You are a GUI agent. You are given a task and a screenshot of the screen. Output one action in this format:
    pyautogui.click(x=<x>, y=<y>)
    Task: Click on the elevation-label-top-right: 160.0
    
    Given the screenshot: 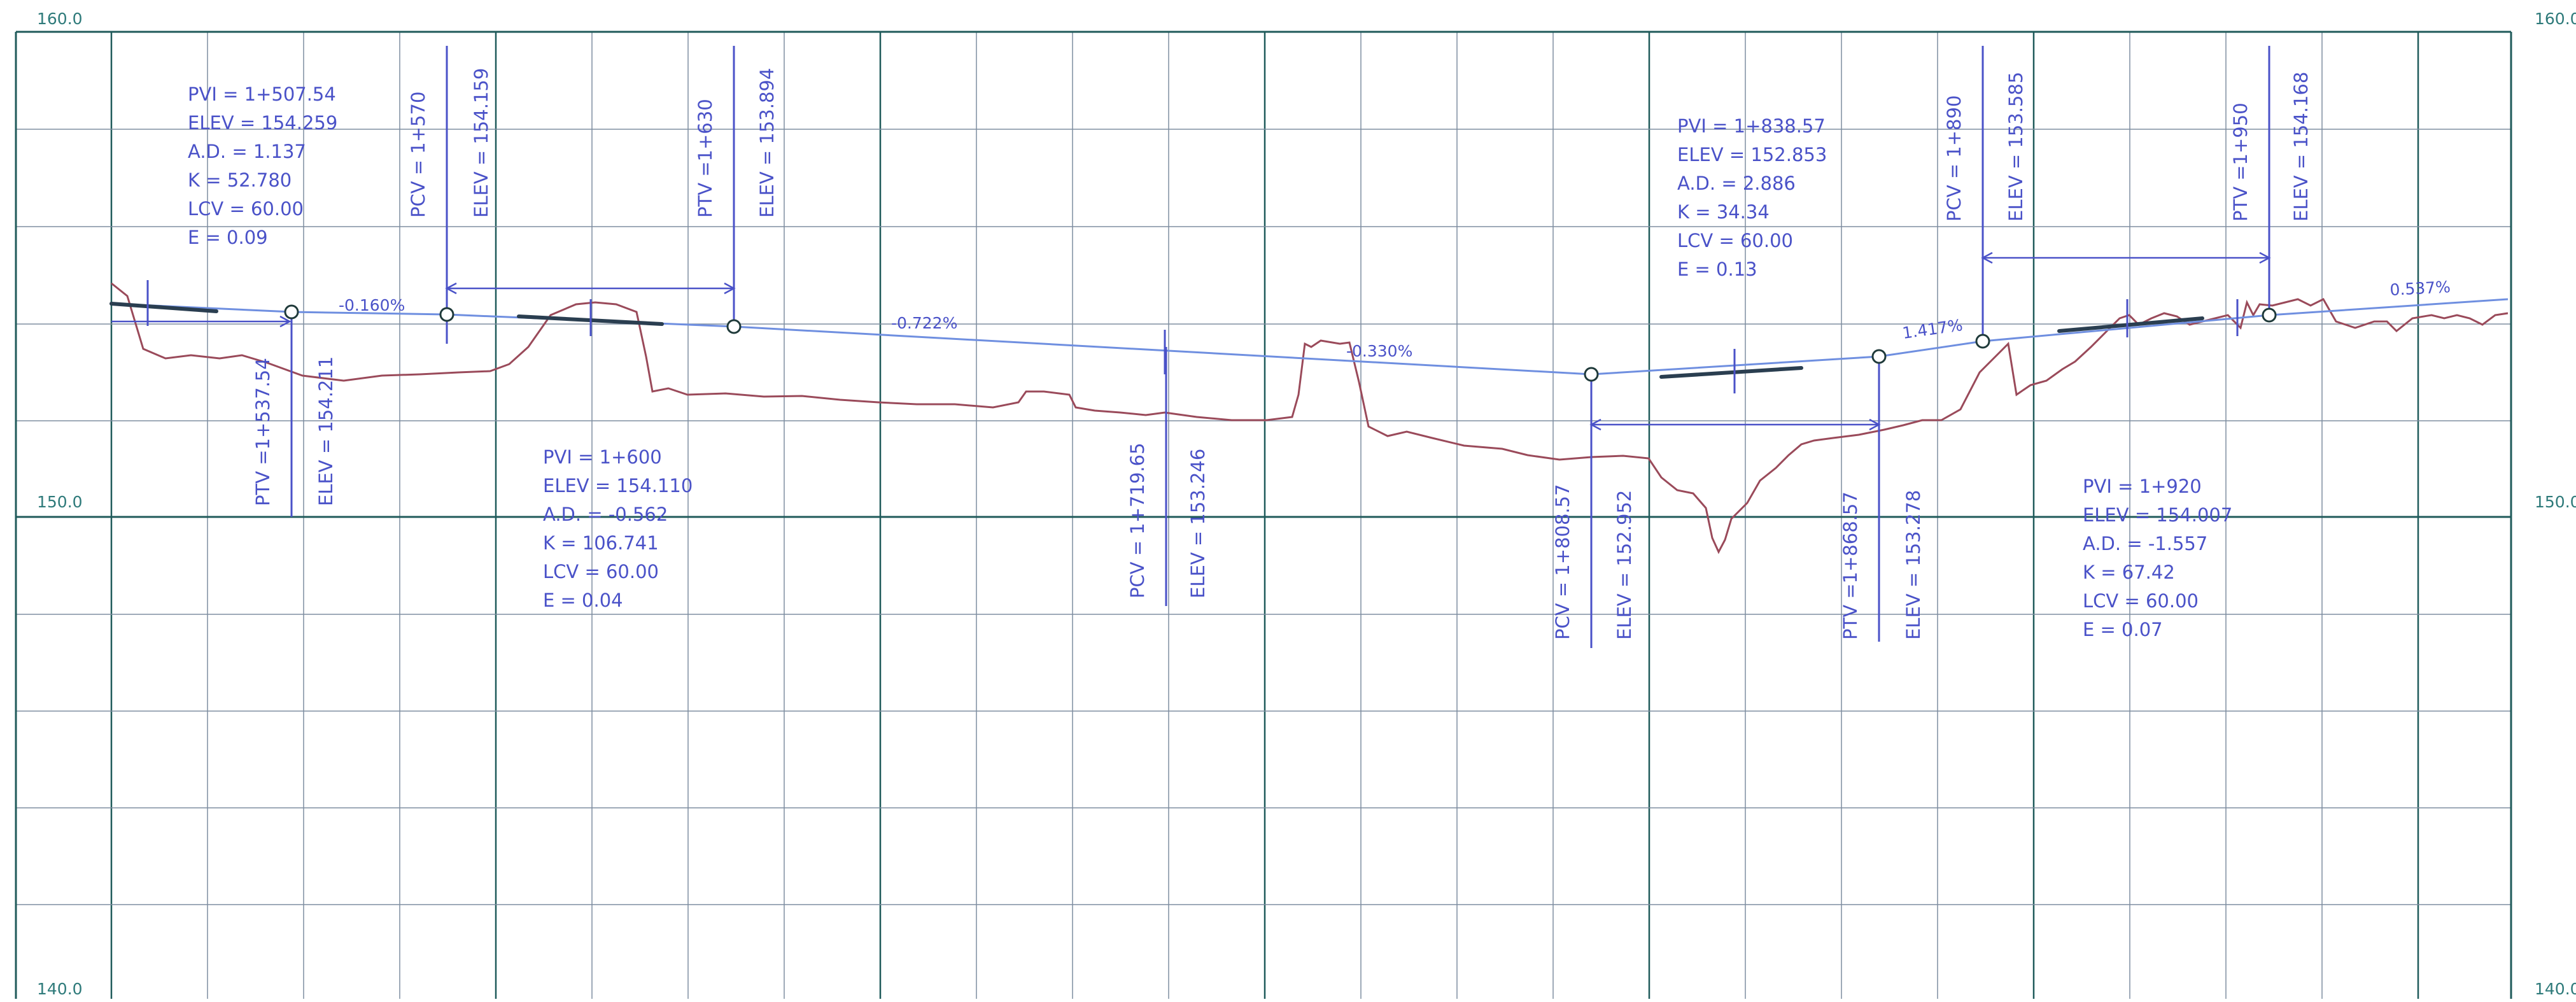 What is the action you would take?
    pyautogui.click(x=2556, y=19)
    